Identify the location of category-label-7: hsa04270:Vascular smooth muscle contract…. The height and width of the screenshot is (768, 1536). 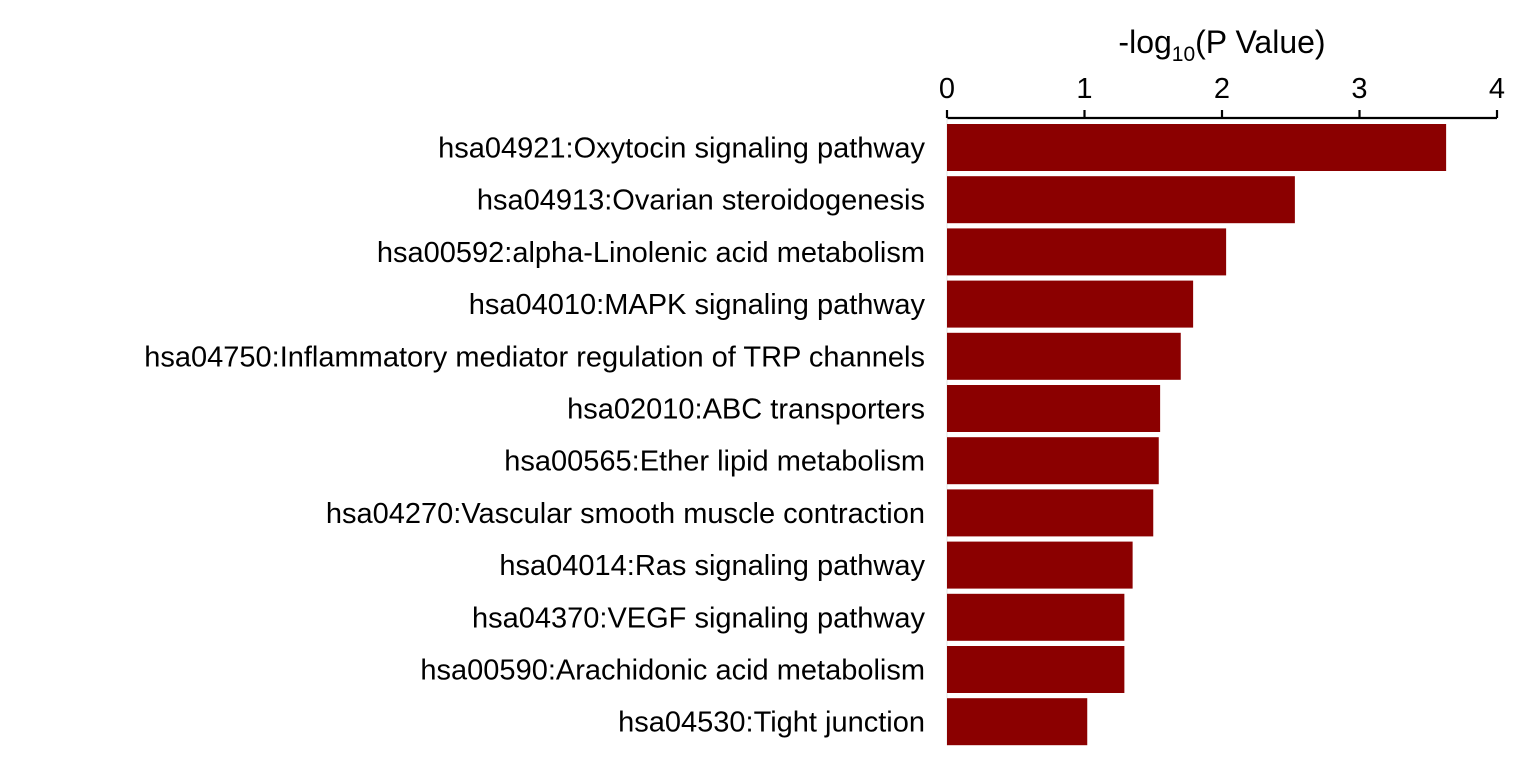
(625, 514).